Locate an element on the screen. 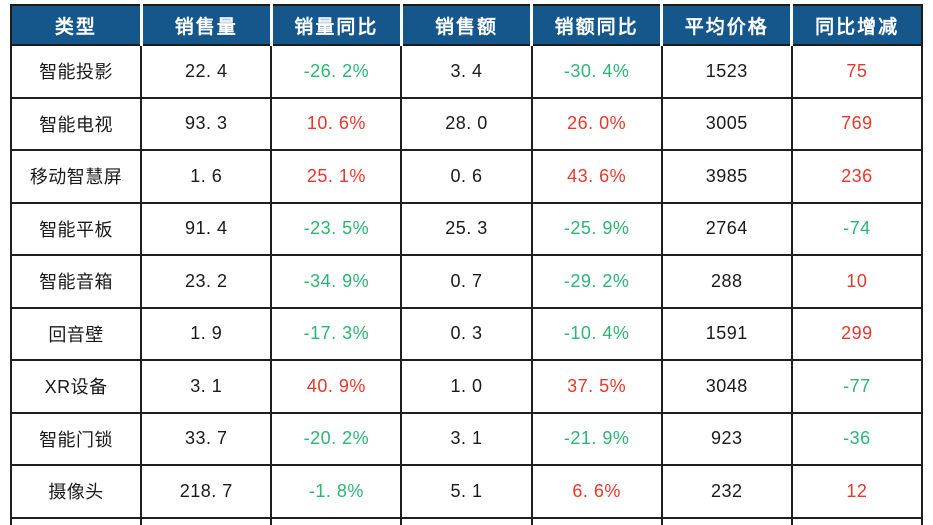  cell-sales-amount: 25. 3 is located at coordinates (466, 228).